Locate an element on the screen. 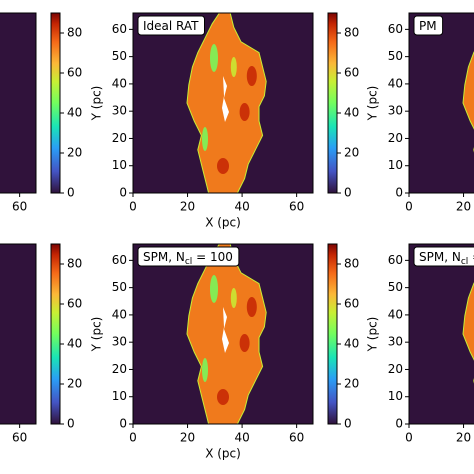  panel-label: SPM, Ncl = is located at coordinates (446, 258).